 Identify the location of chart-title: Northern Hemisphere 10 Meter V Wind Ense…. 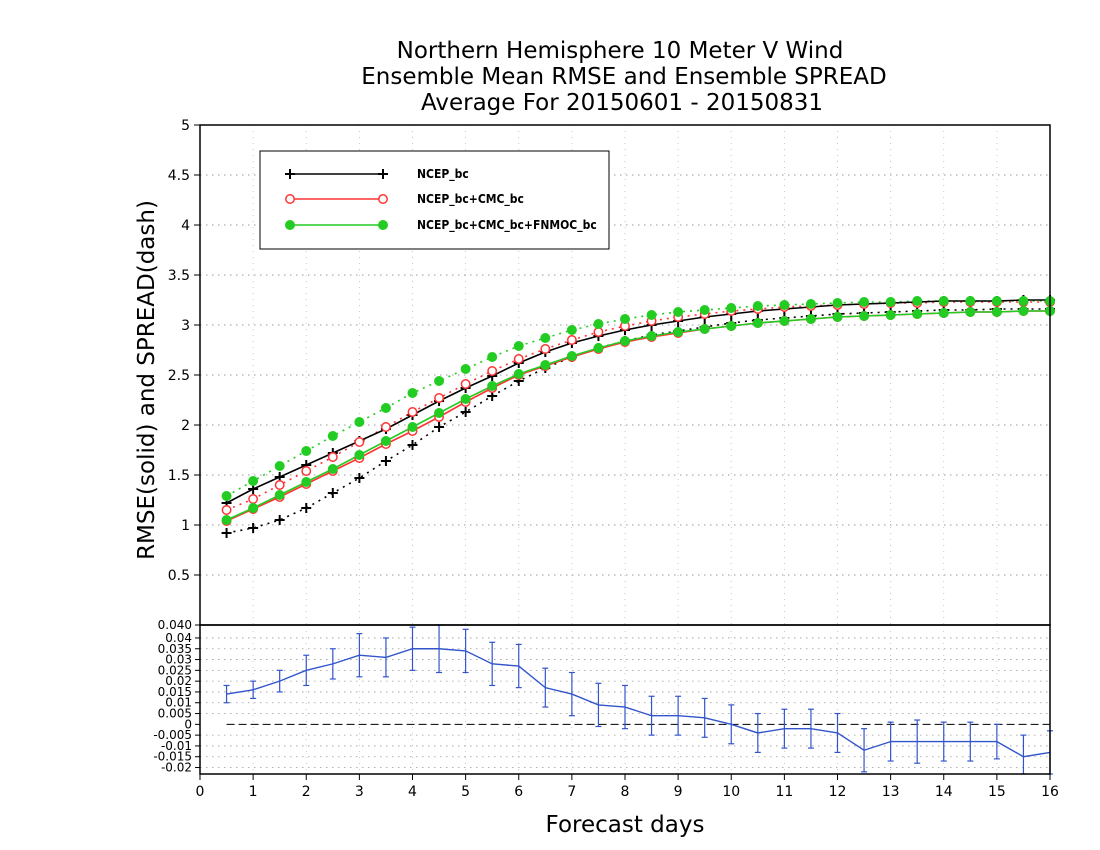
(623, 77).